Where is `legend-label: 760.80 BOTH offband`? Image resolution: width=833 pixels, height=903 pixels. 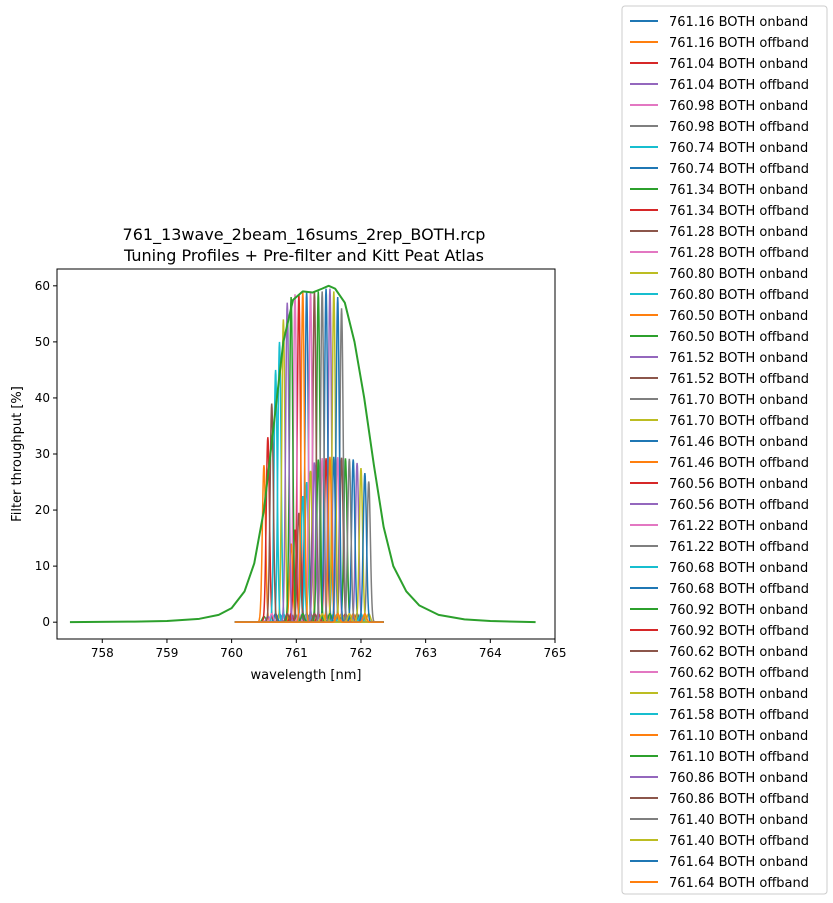 legend-label: 760.80 BOTH offband is located at coordinates (739, 295).